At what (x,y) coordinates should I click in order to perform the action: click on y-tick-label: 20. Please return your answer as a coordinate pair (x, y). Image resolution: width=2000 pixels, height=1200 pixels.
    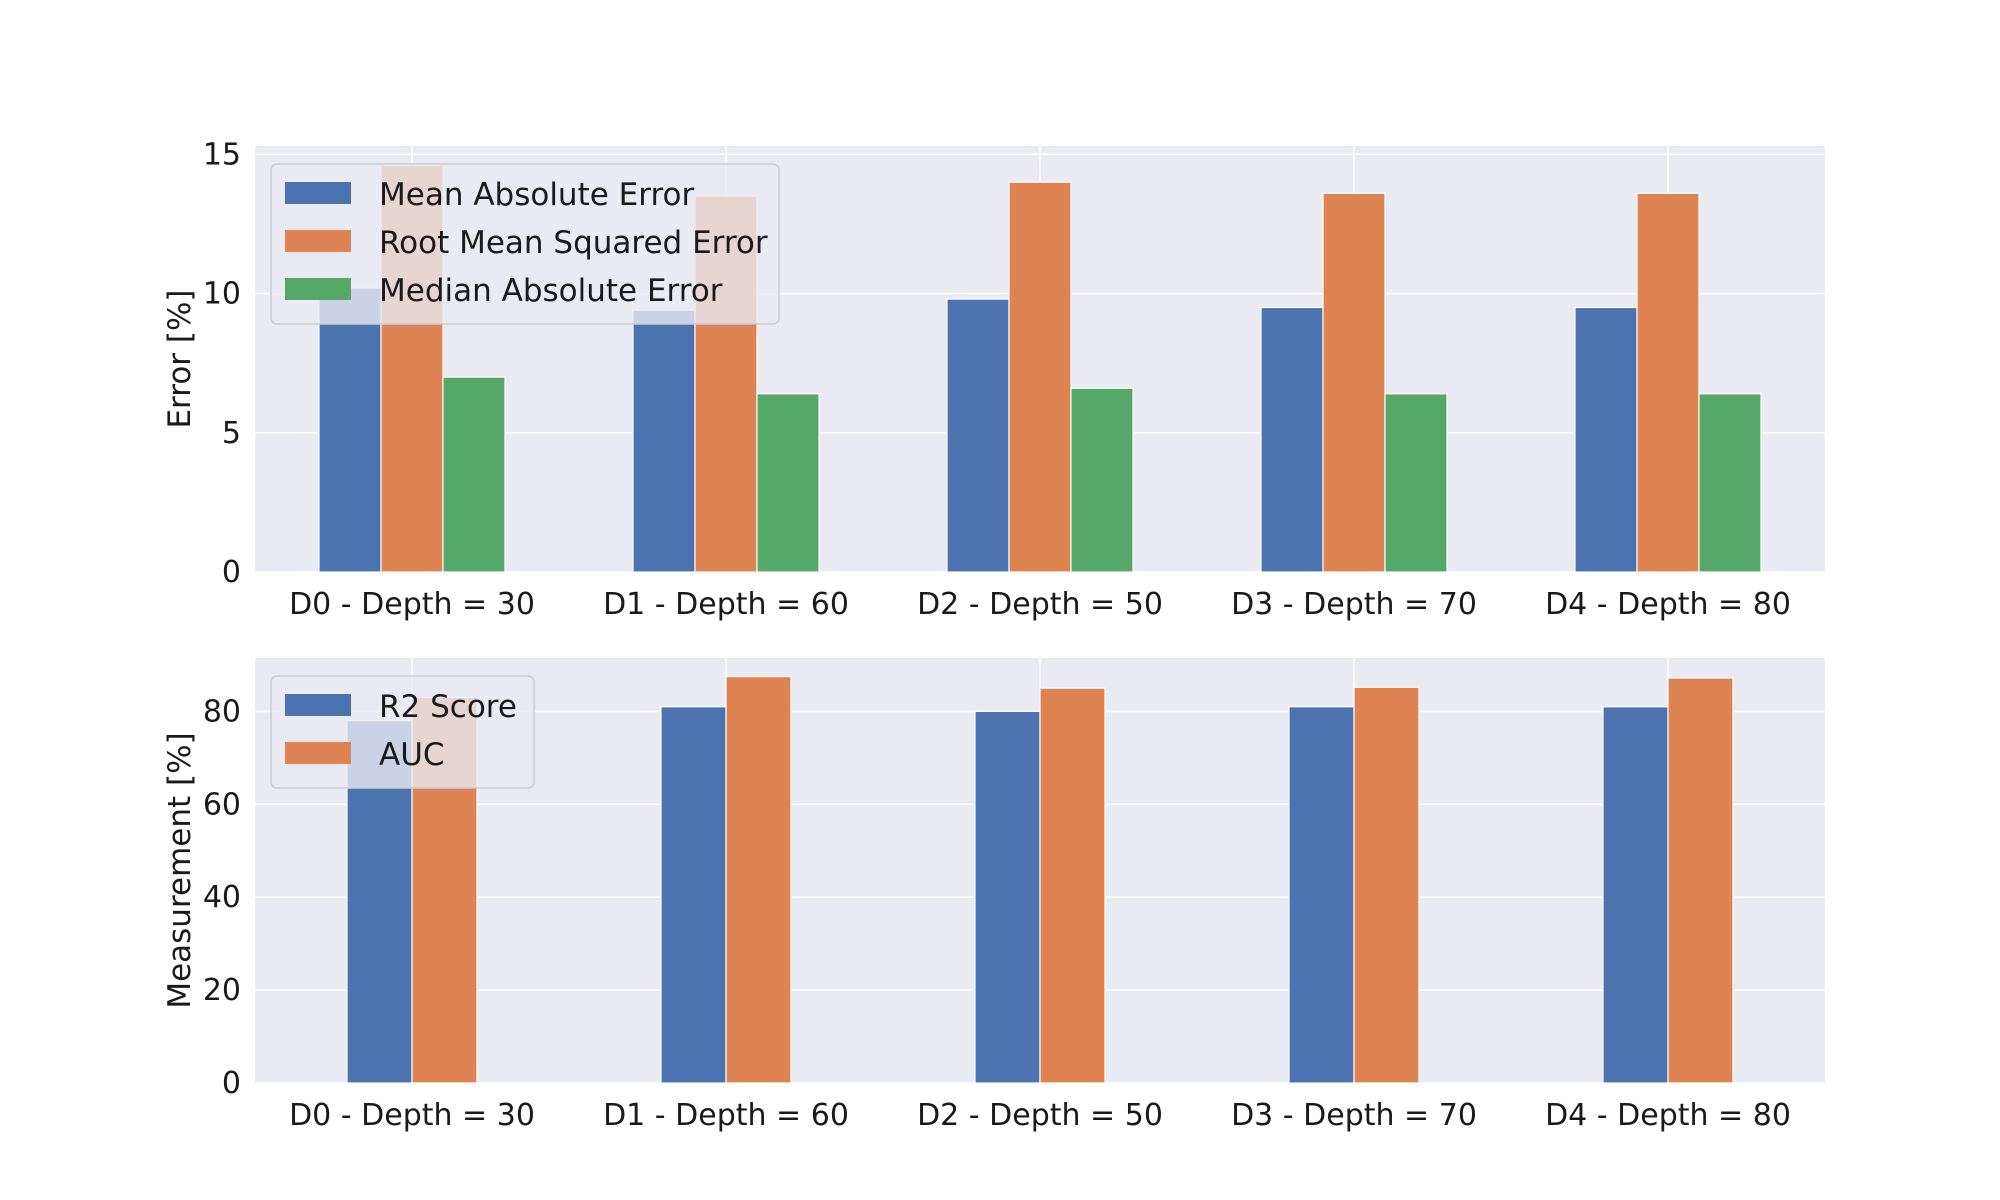
    Looking at the image, I should click on (222, 990).